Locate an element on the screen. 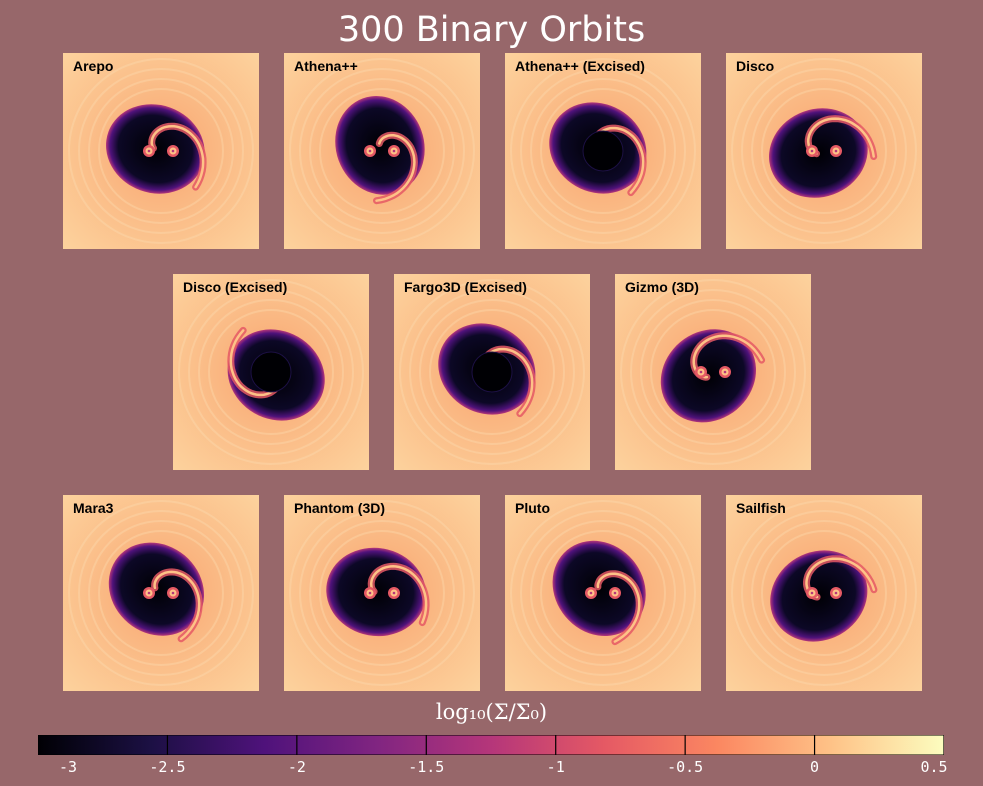 This screenshot has width=983, height=786. colorbar-ticks is located at coordinates (491, 745).